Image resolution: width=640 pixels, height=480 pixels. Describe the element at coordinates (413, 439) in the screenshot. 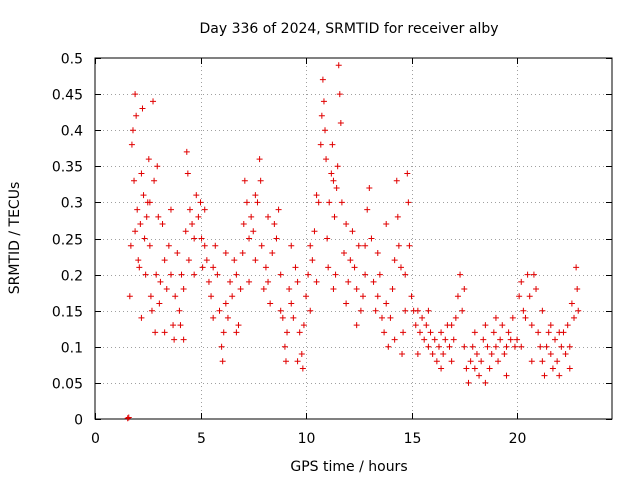

I see `x-tick-label: 15` at that location.